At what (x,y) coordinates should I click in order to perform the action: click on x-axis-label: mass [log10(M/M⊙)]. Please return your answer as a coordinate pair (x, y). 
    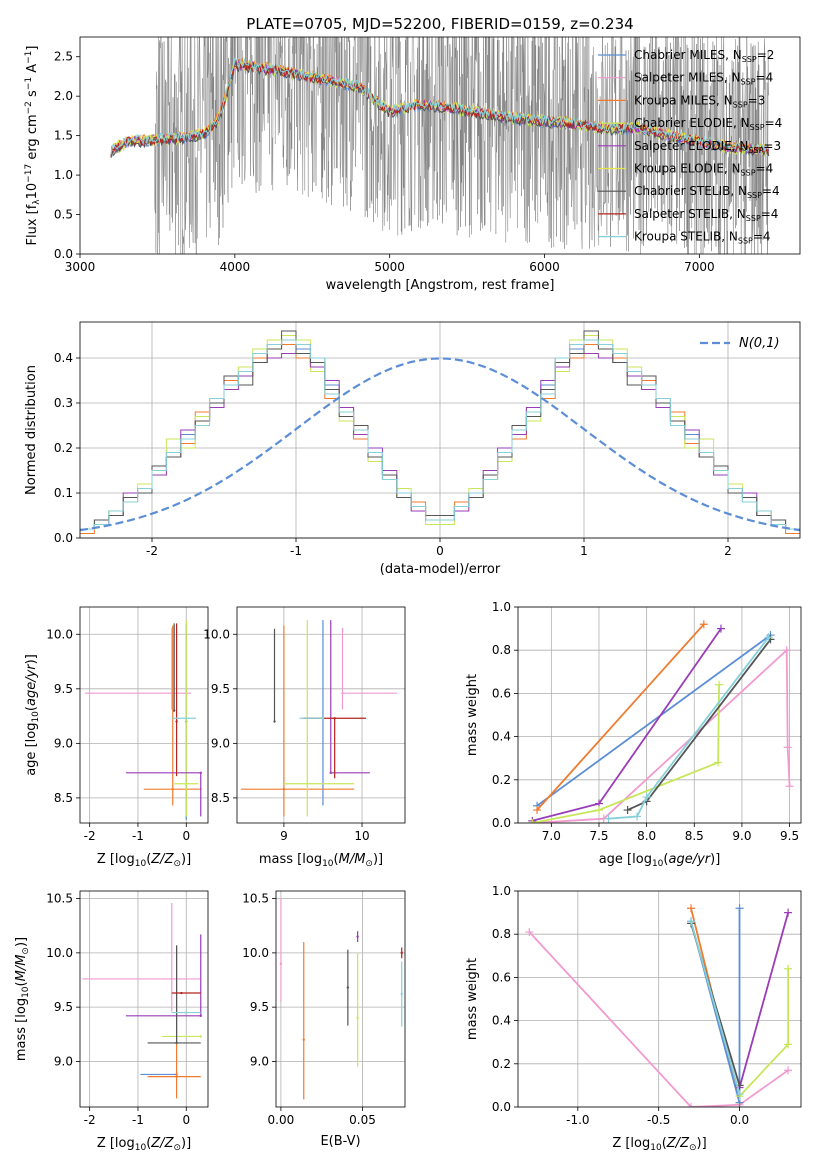
    Looking at the image, I should click on (321, 860).